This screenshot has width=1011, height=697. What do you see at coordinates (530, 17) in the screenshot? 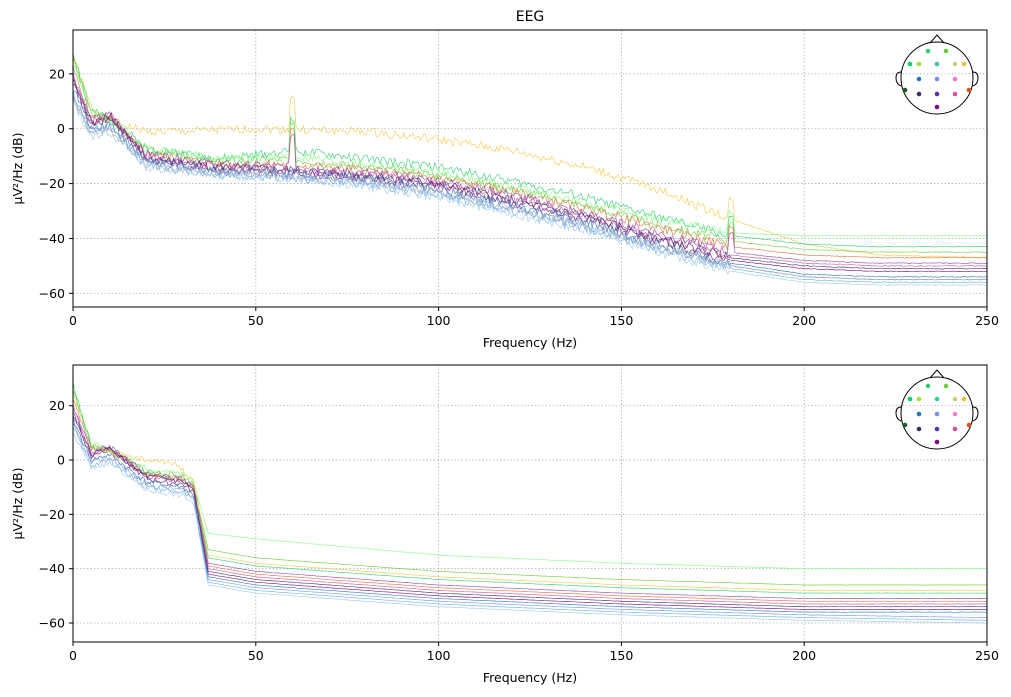
I see `figure-title: EEG` at bounding box center [530, 17].